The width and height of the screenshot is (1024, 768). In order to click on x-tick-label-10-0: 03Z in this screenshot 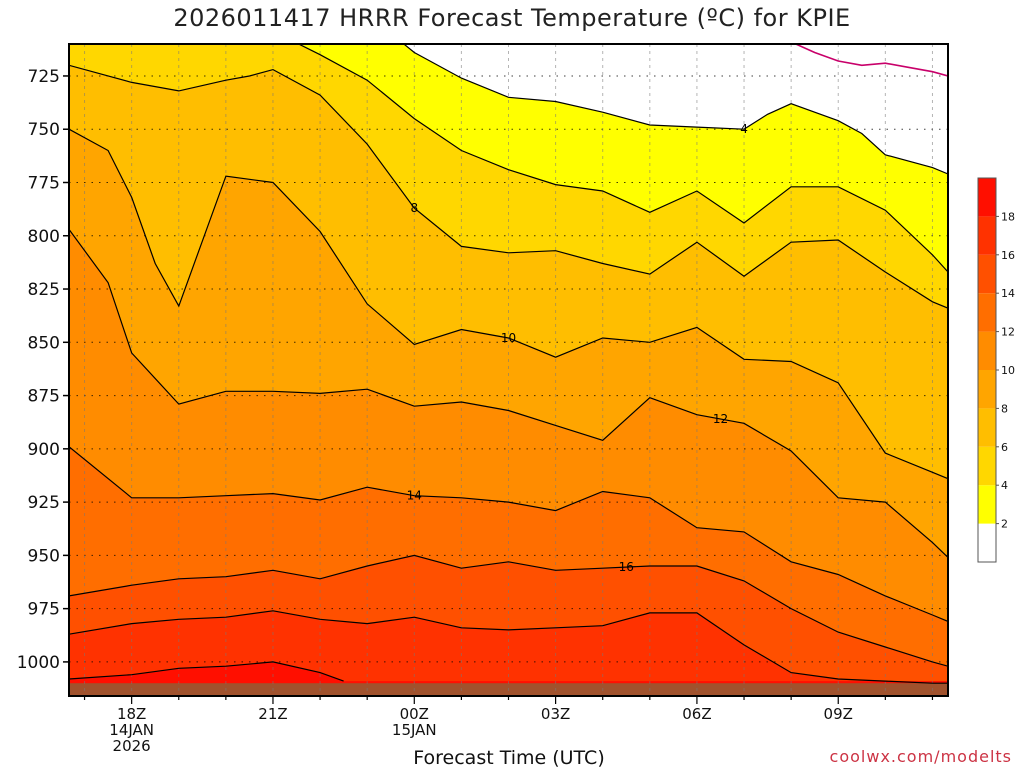, I will do `click(555, 714)`.